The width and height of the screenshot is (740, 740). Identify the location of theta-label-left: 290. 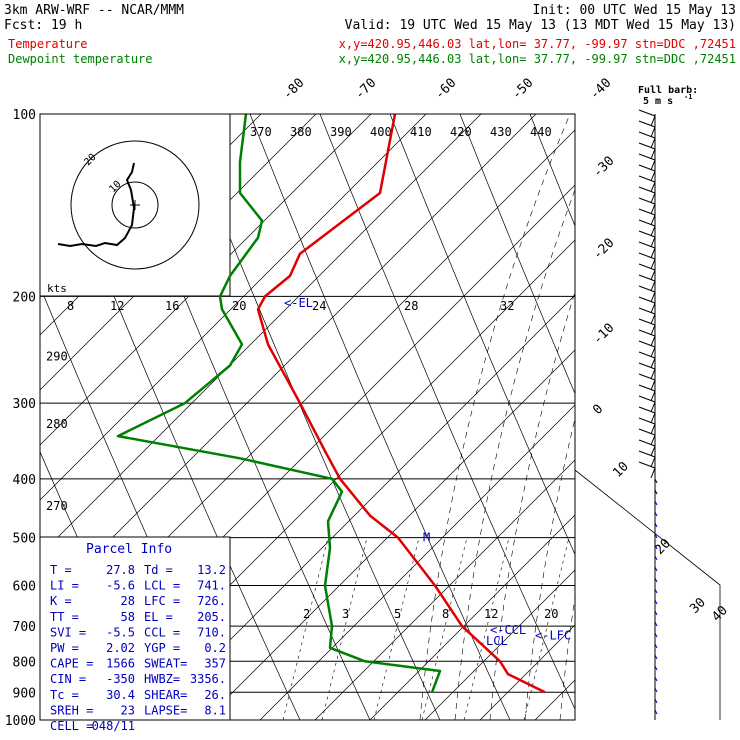
(57, 356).